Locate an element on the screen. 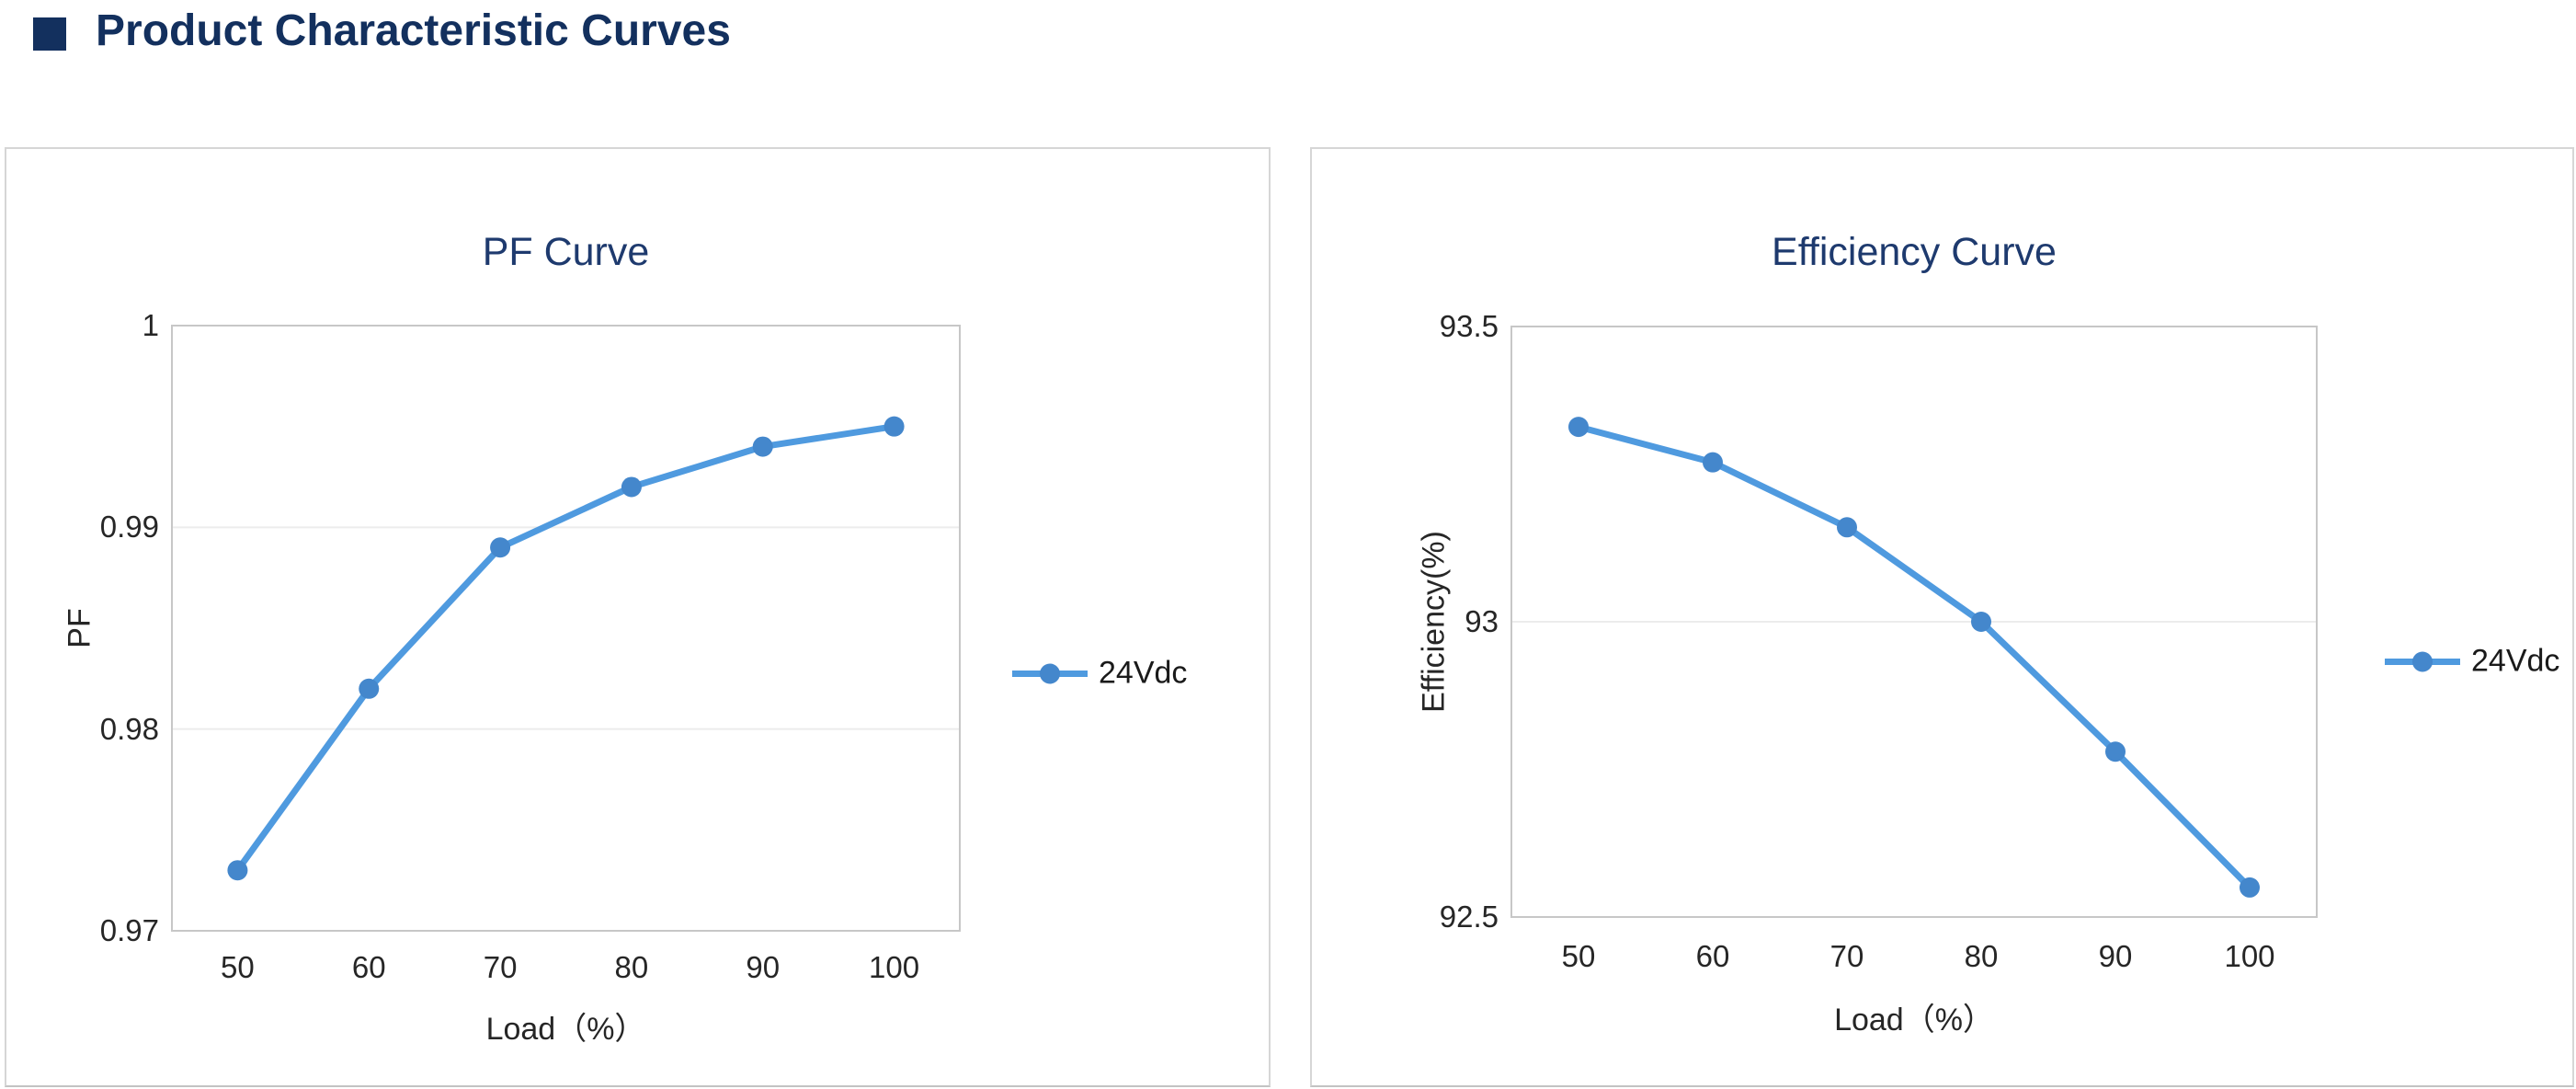  chart-title: Efficiency Curve is located at coordinates (1914, 252).